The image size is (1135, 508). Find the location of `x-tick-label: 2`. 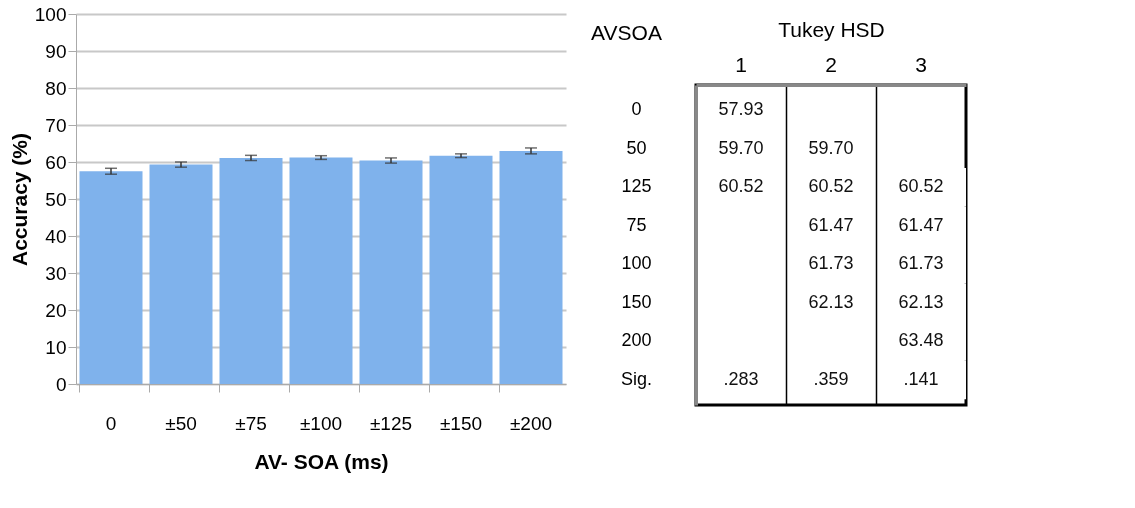

x-tick-label: 2 is located at coordinates (831, 64).